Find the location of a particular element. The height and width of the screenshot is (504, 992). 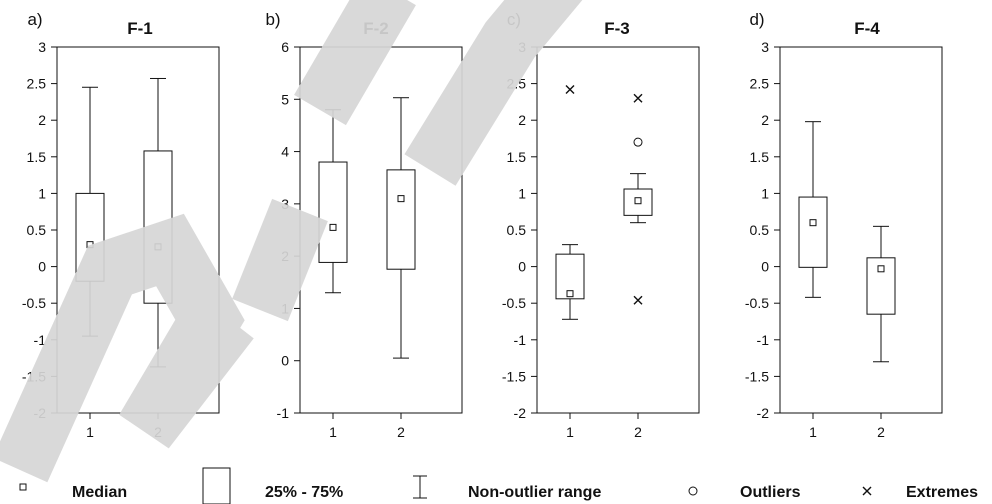

legend-label-whisker: Non-outlier range is located at coordinates (534, 492).